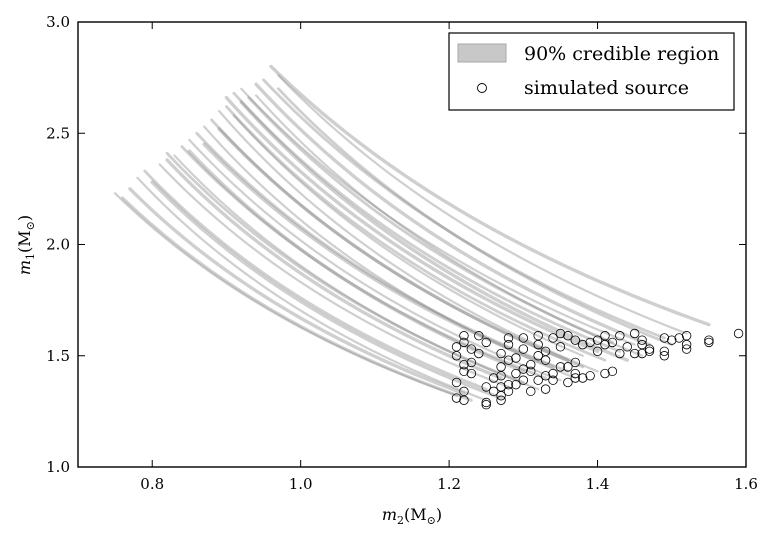  I want to click on x-tick-label: 1.4, so click(598, 484).